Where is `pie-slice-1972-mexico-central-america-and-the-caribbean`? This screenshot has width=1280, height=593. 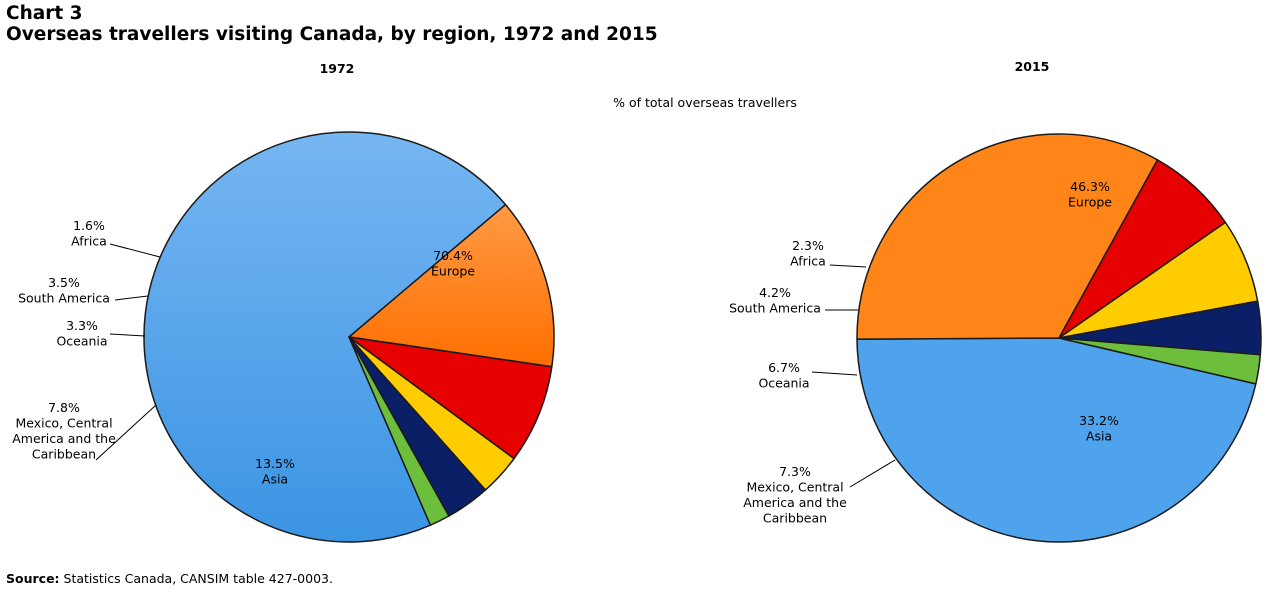 pie-slice-1972-mexico-central-america-and-the-caribbean is located at coordinates (450, 398).